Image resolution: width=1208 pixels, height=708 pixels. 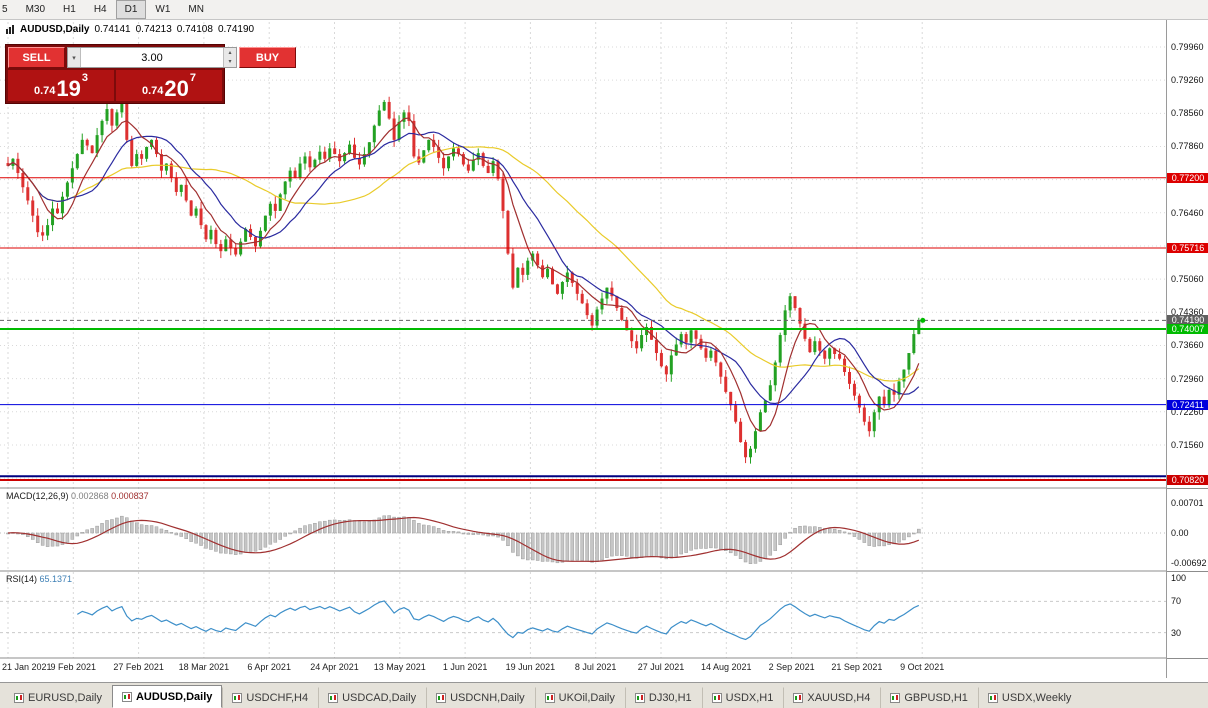 What do you see at coordinates (379, 698) in the screenshot?
I see `tab-label: USDCAD,Daily` at bounding box center [379, 698].